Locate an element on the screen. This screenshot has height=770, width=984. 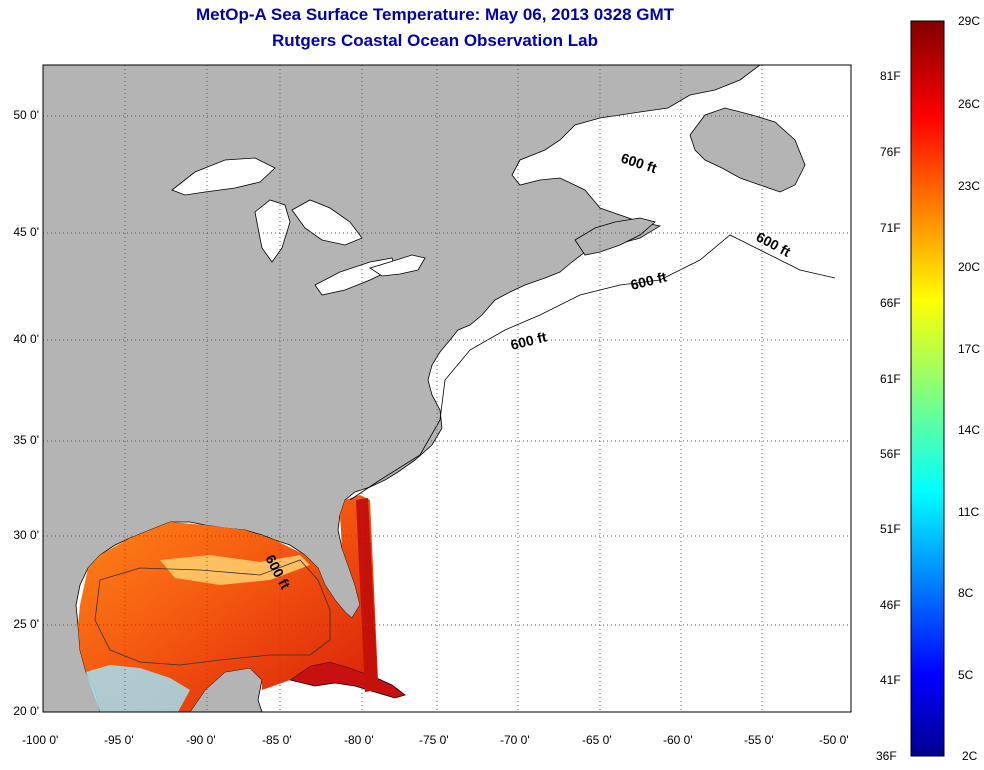
x-tick-label: -55 0' is located at coordinates (759, 740).